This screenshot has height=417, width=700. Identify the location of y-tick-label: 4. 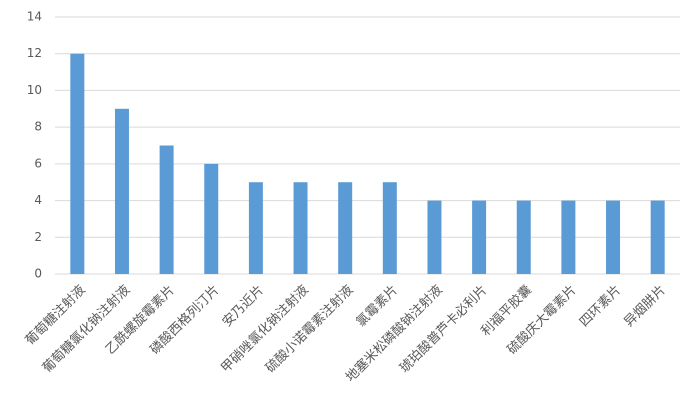
(38, 200).